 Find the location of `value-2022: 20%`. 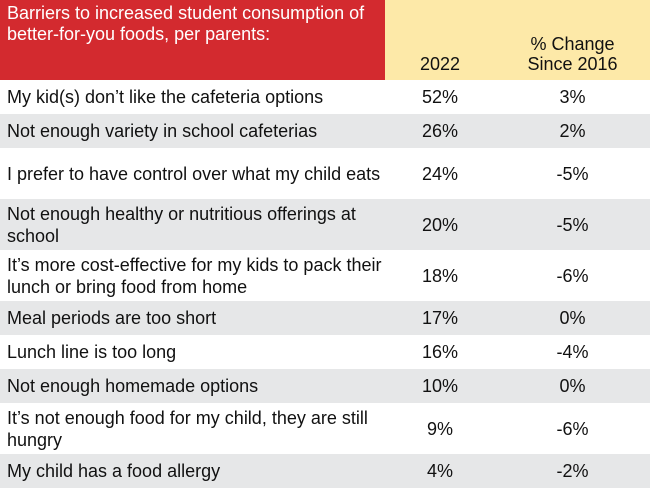

value-2022: 20% is located at coordinates (440, 224).